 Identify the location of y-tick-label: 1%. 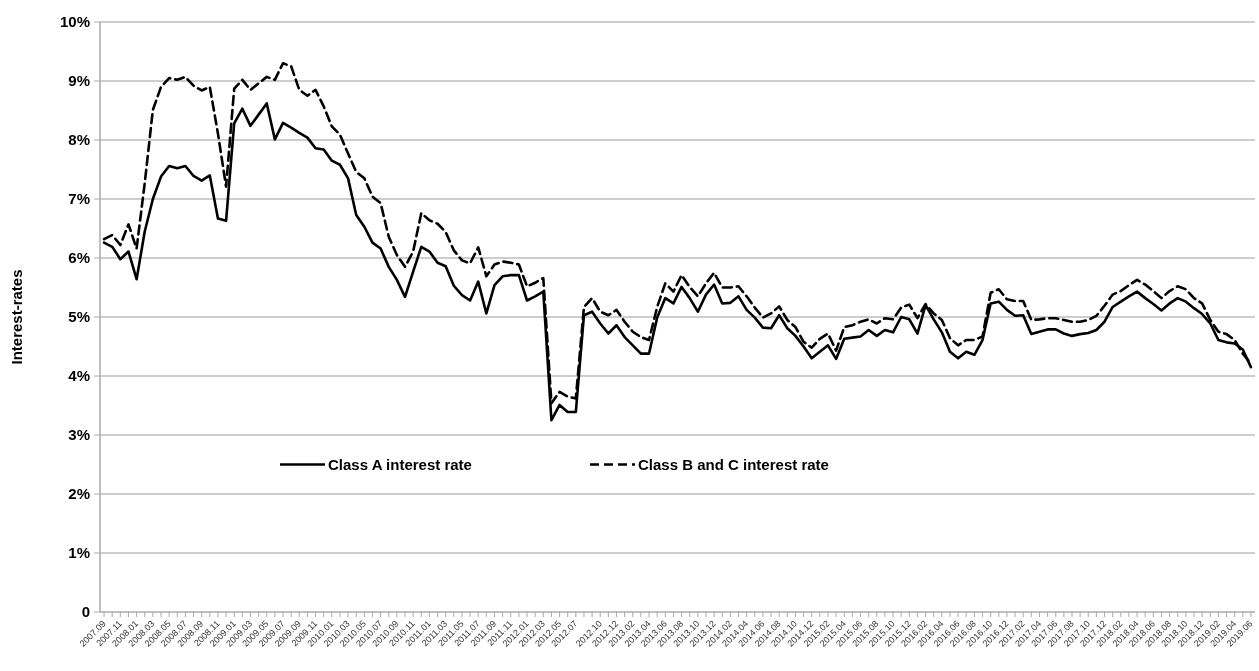
(79, 553).